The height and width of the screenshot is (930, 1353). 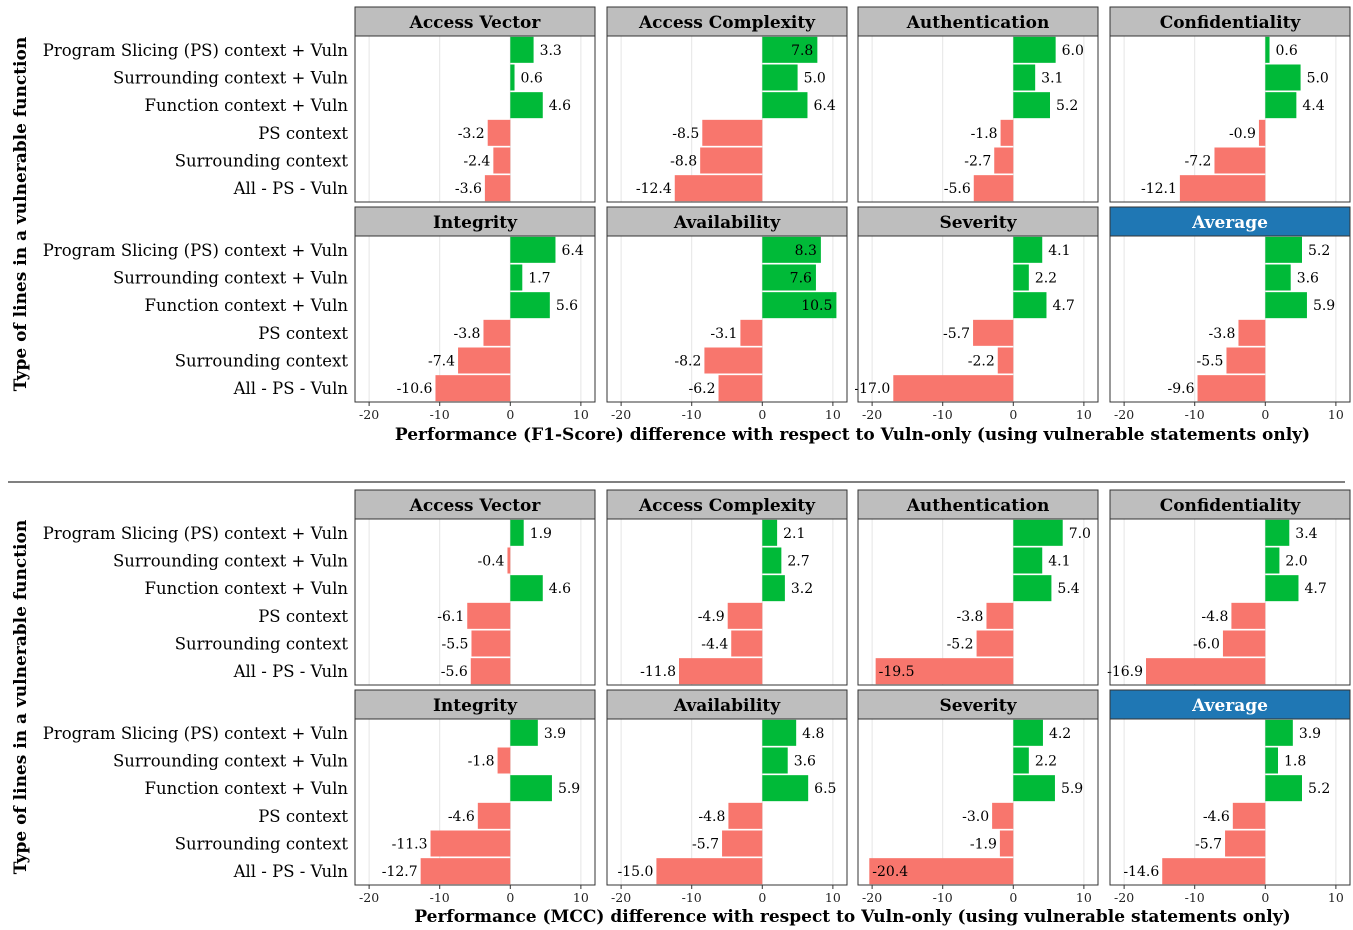 What do you see at coordinates (727, 23) in the screenshot?
I see `facet-title: Access Complexity` at bounding box center [727, 23].